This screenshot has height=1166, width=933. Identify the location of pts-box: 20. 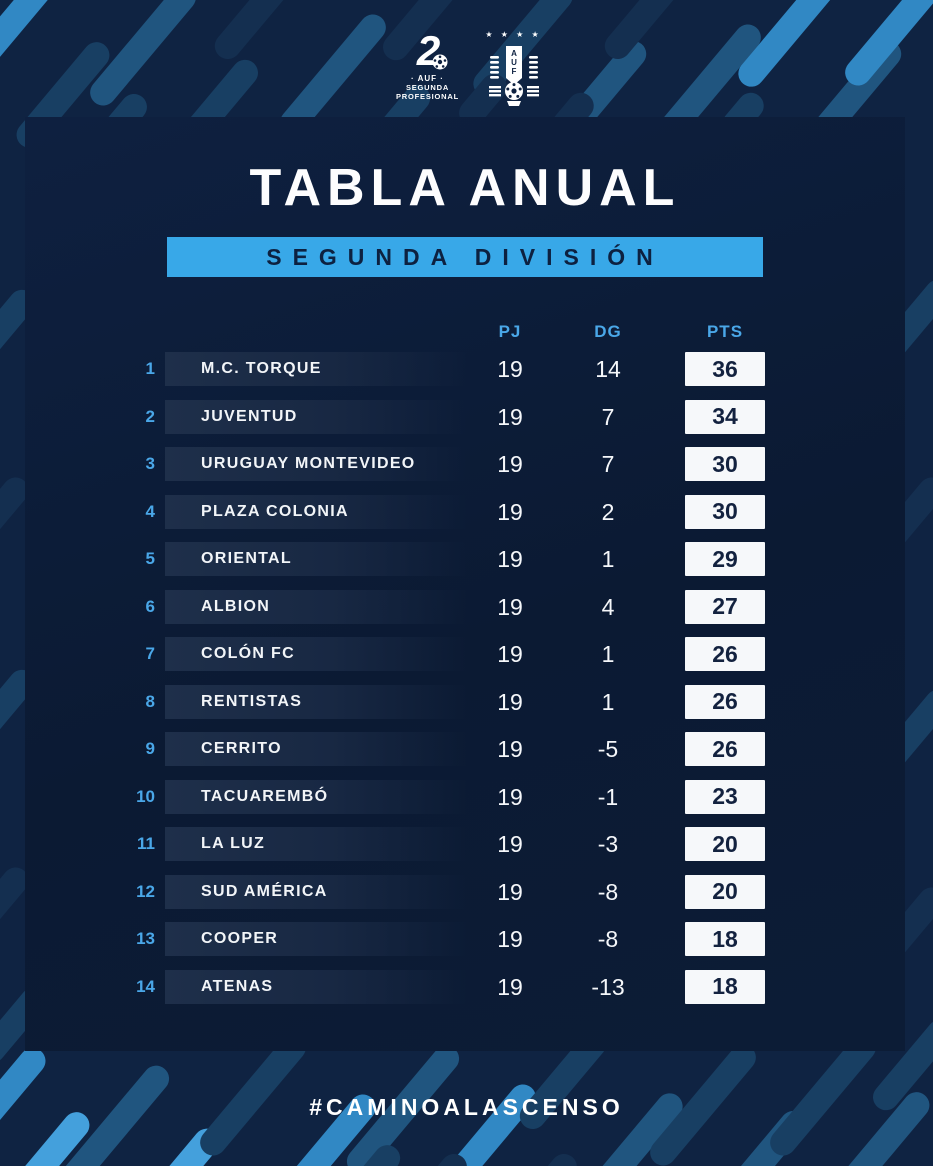
(725, 891).